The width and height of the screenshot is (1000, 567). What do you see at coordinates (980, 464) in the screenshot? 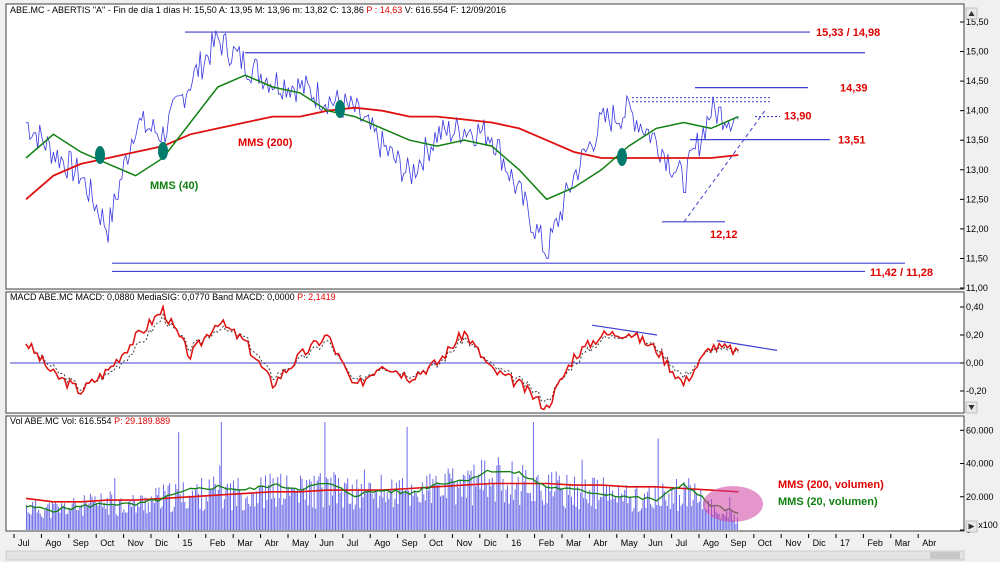
I see `volume-y-tick-label: 40.000` at bounding box center [980, 464].